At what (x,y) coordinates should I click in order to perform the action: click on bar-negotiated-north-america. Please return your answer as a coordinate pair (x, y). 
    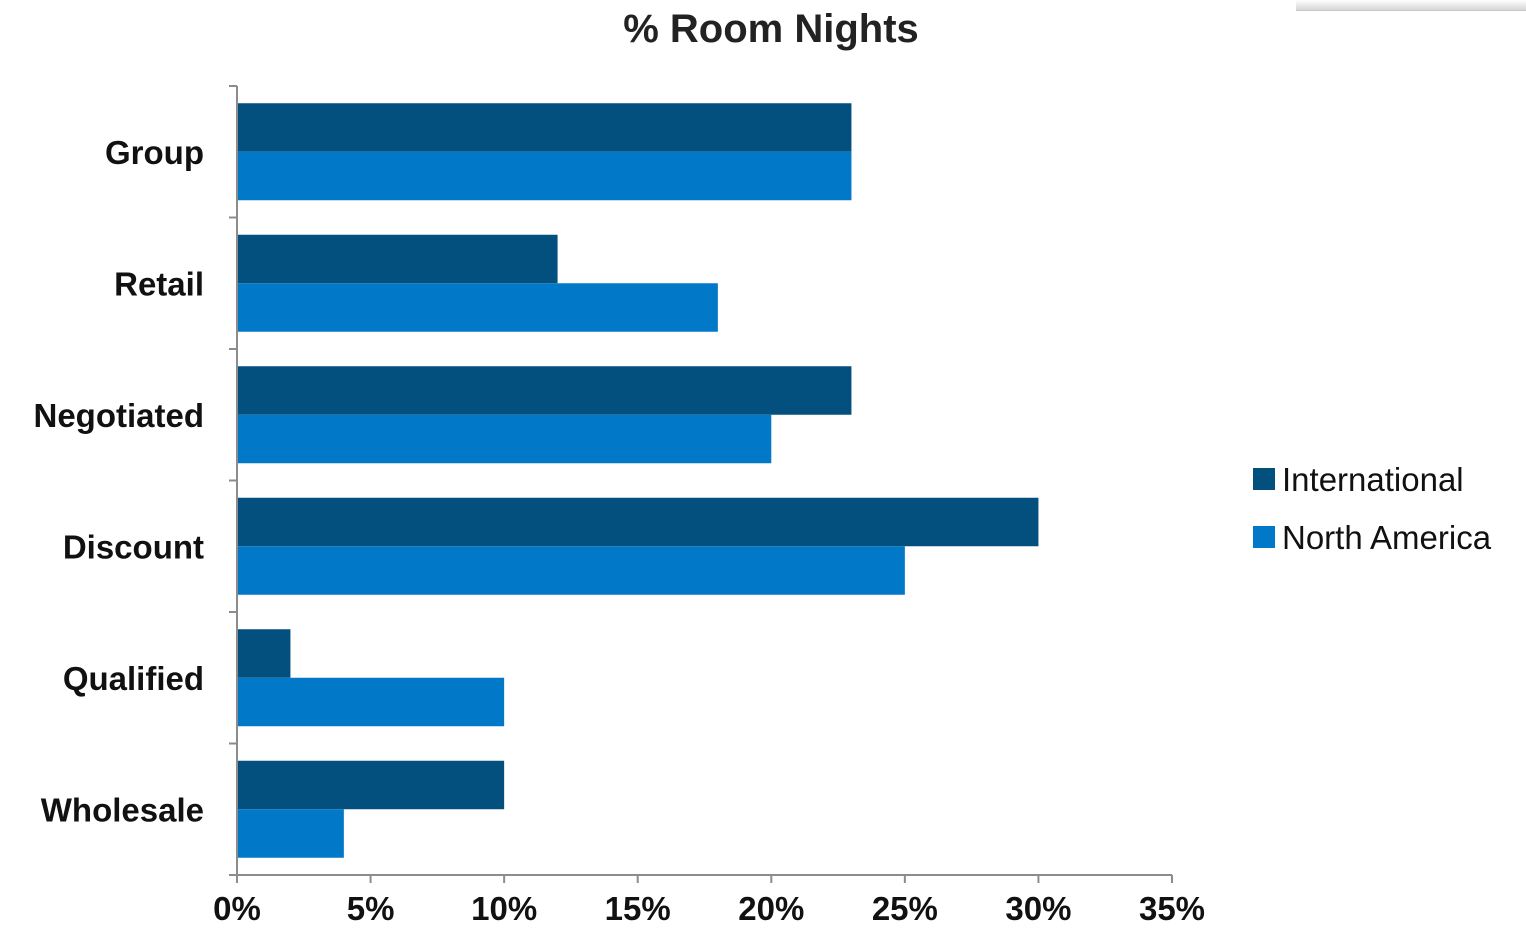
    Looking at the image, I should click on (504, 439).